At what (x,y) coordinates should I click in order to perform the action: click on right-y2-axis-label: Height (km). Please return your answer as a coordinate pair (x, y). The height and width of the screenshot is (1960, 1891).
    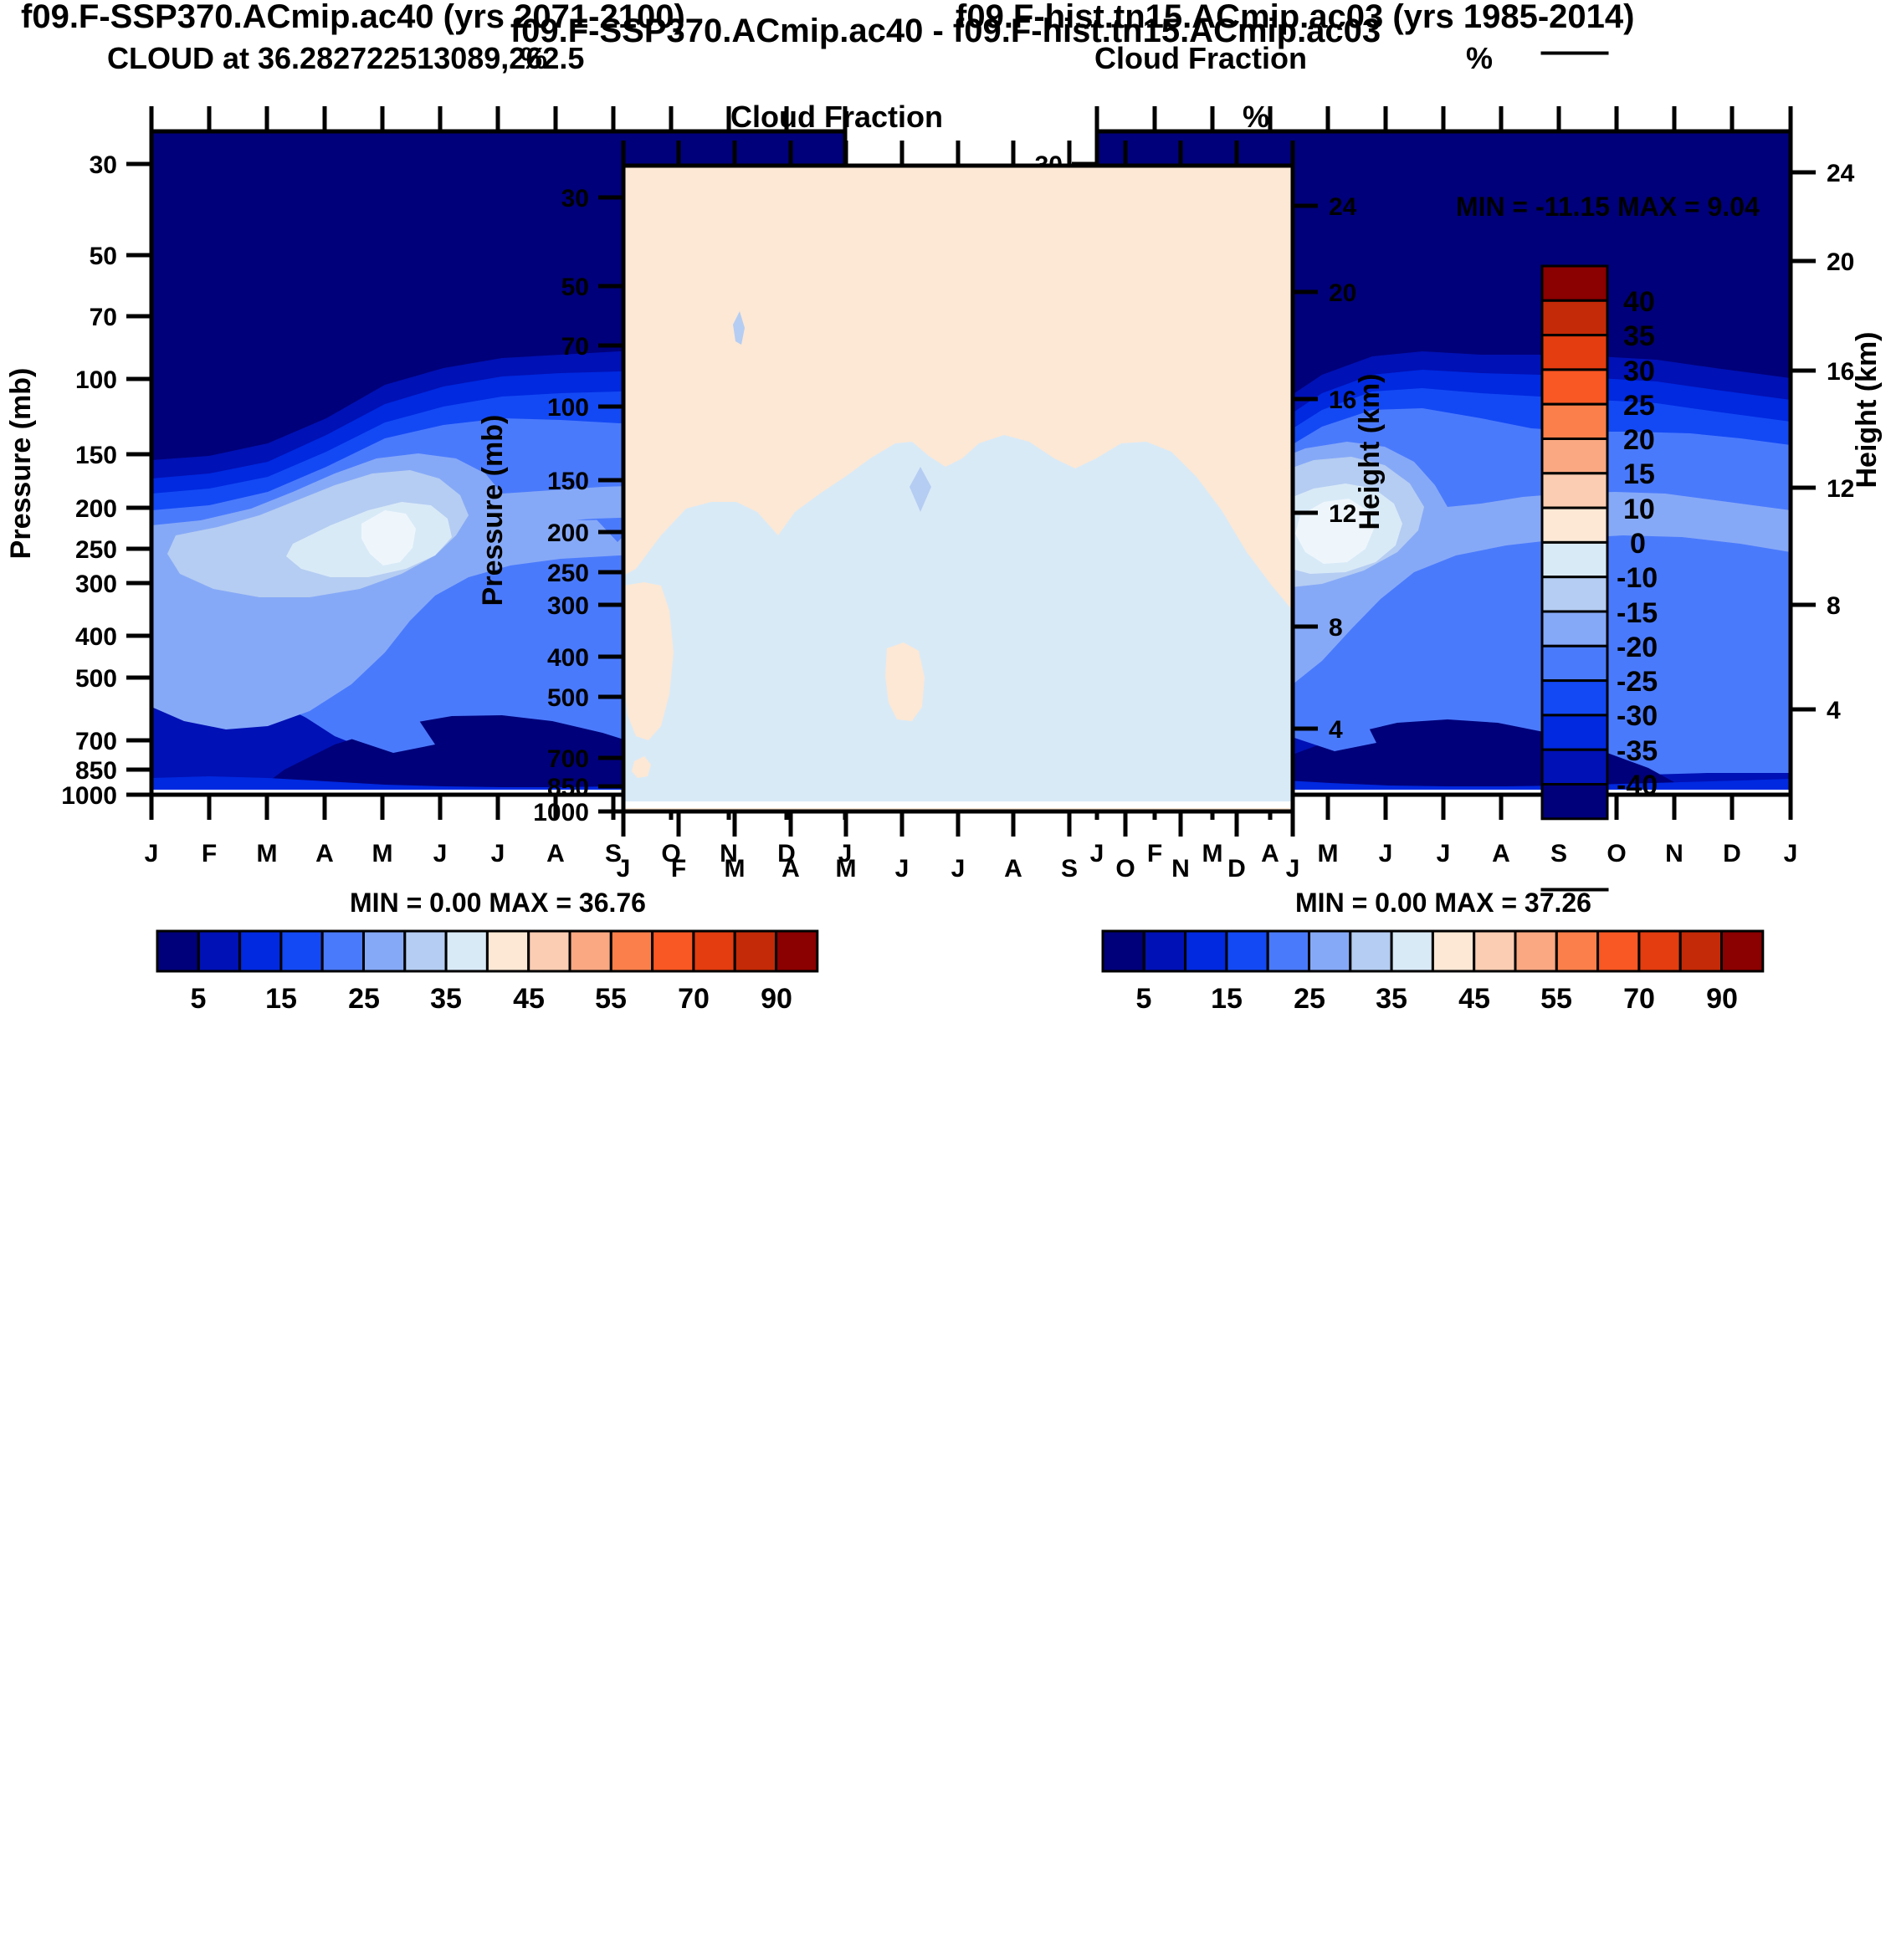
    Looking at the image, I should click on (1867, 411).